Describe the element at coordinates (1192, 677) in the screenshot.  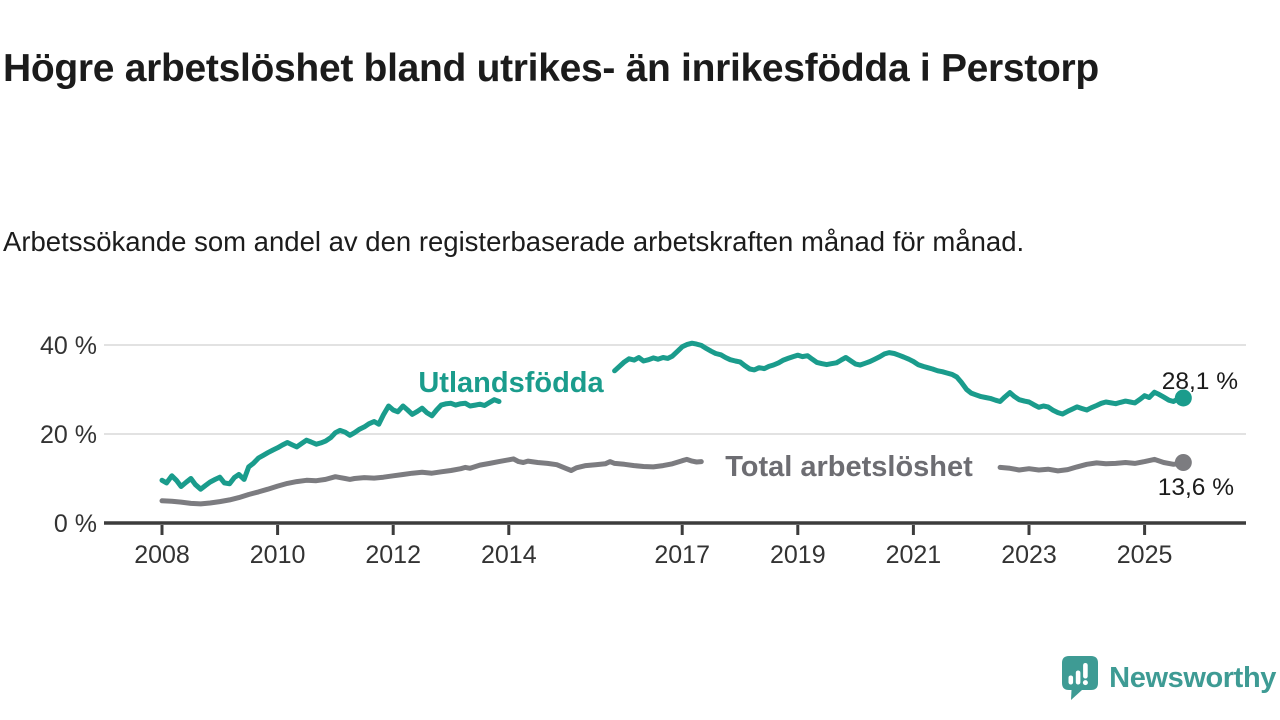
I see `brand-name: Newsworthy` at that location.